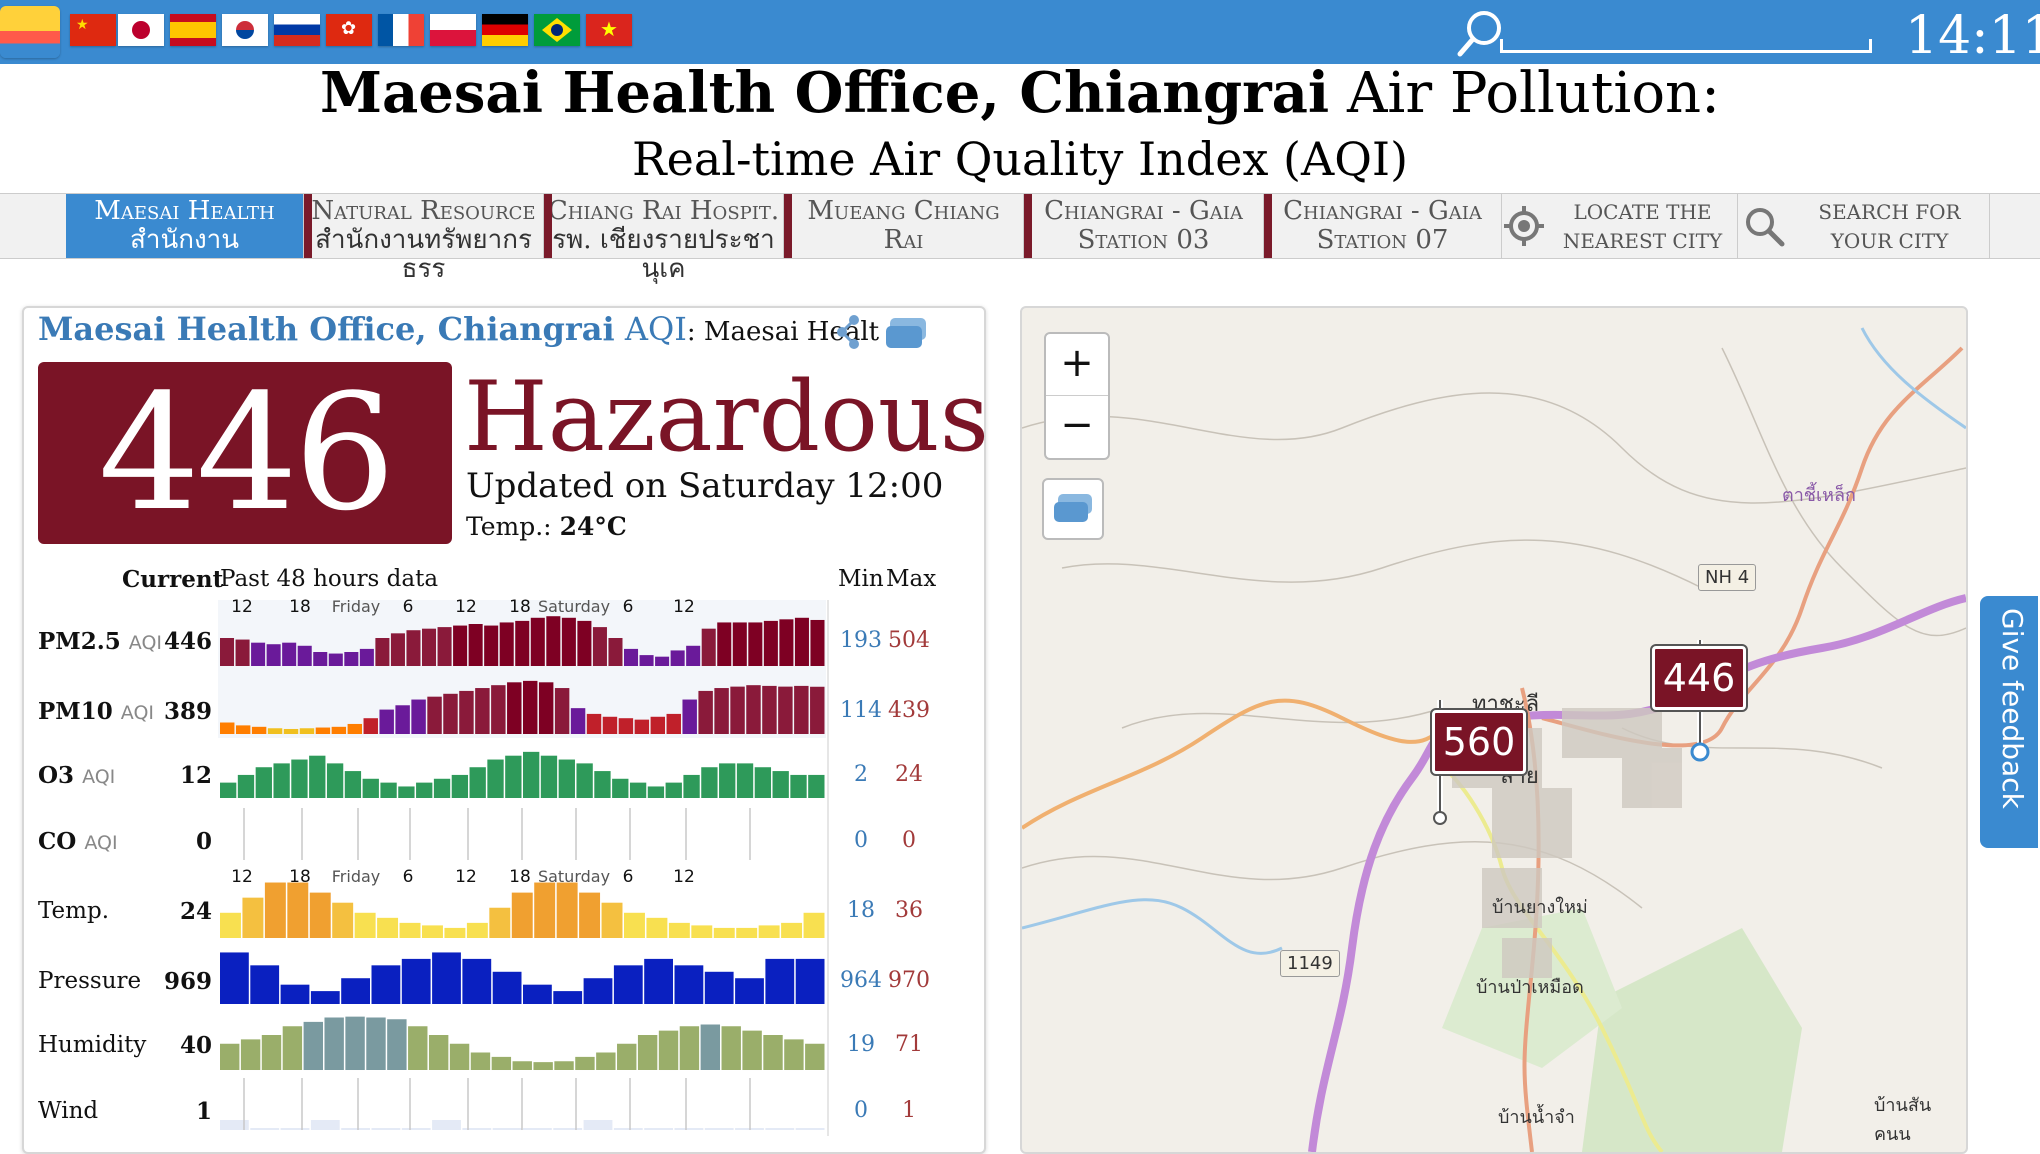 This screenshot has width=2040, height=1154. What do you see at coordinates (861, 579) in the screenshot?
I see `header-min: Min` at bounding box center [861, 579].